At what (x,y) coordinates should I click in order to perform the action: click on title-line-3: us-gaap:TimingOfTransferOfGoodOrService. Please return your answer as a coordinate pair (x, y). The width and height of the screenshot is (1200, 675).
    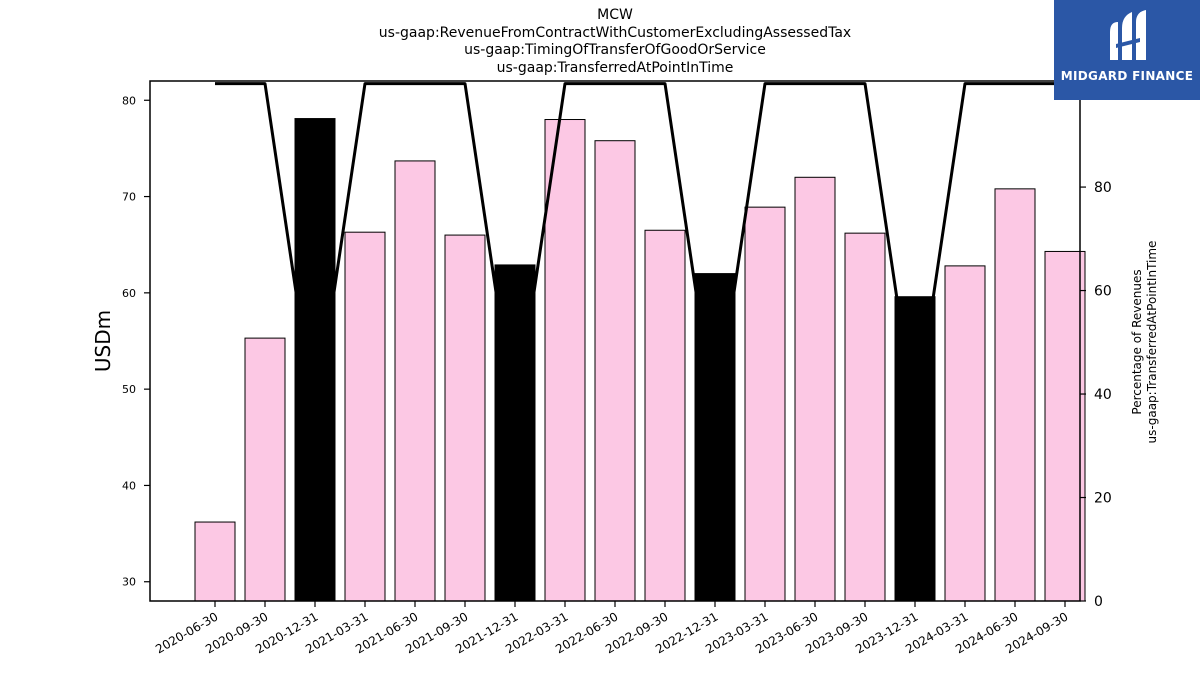
    Looking at the image, I should click on (615, 50).